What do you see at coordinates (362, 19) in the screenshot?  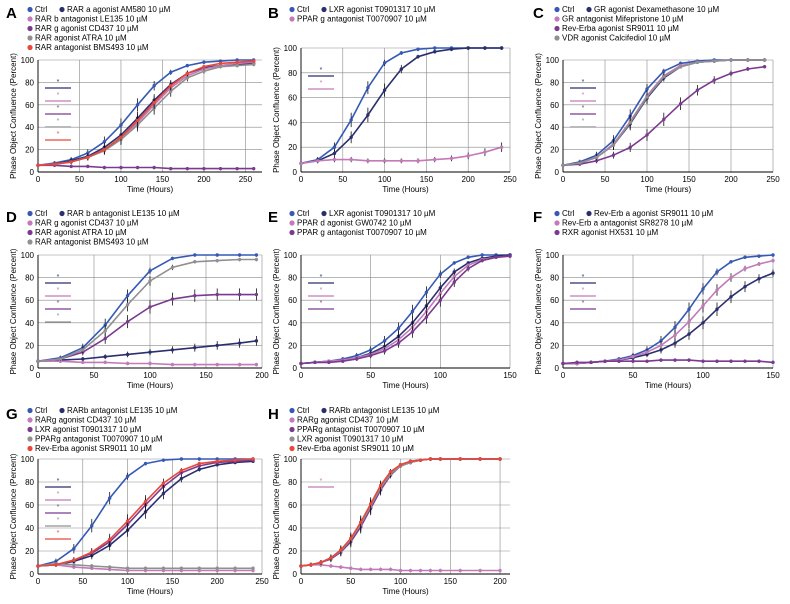 I see `legend-label: PPAR g antagonist T0070907 10 µM` at bounding box center [362, 19].